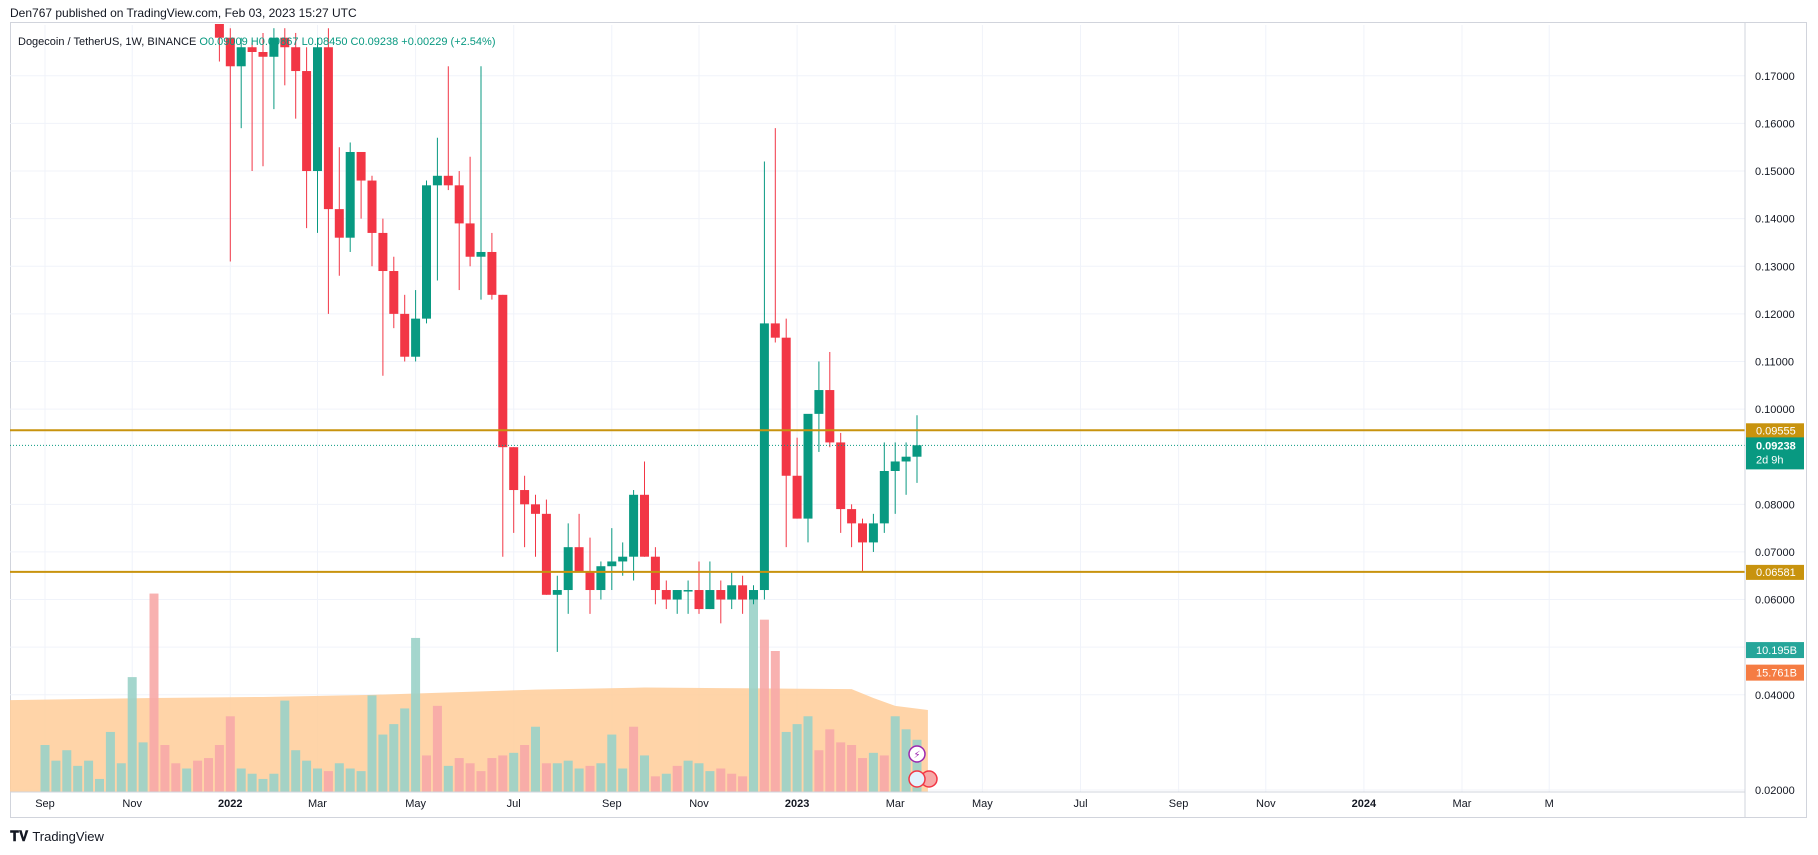  I want to click on ohlc-high: H0.09867, so click(274, 42).